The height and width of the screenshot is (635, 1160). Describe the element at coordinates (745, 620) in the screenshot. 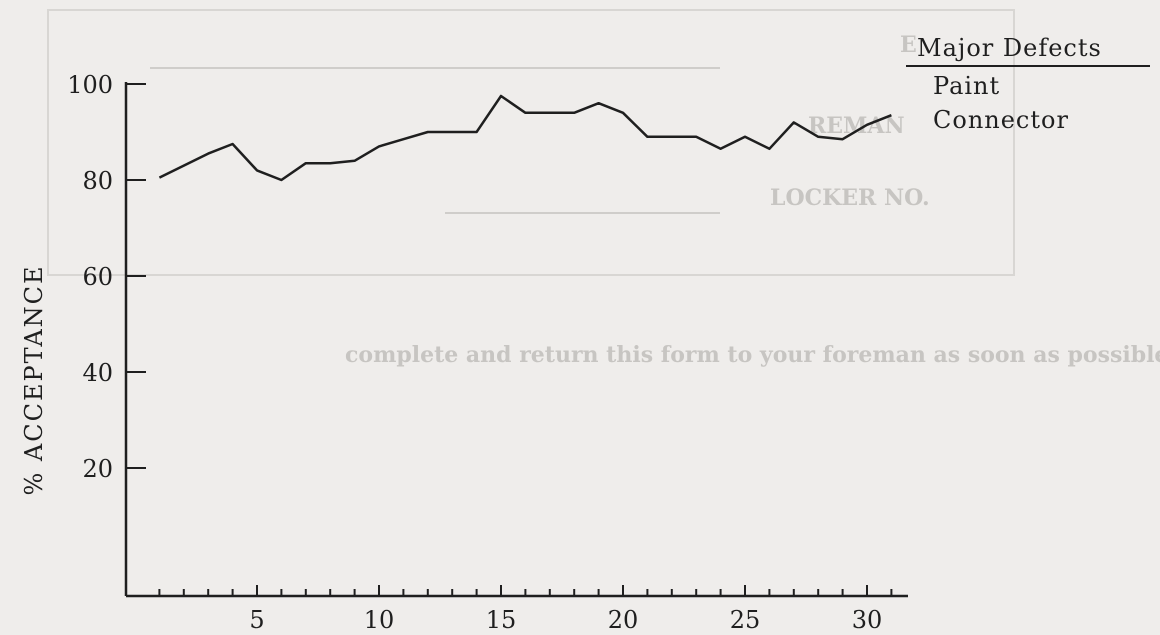

I see `x-tick-label: 25` at that location.